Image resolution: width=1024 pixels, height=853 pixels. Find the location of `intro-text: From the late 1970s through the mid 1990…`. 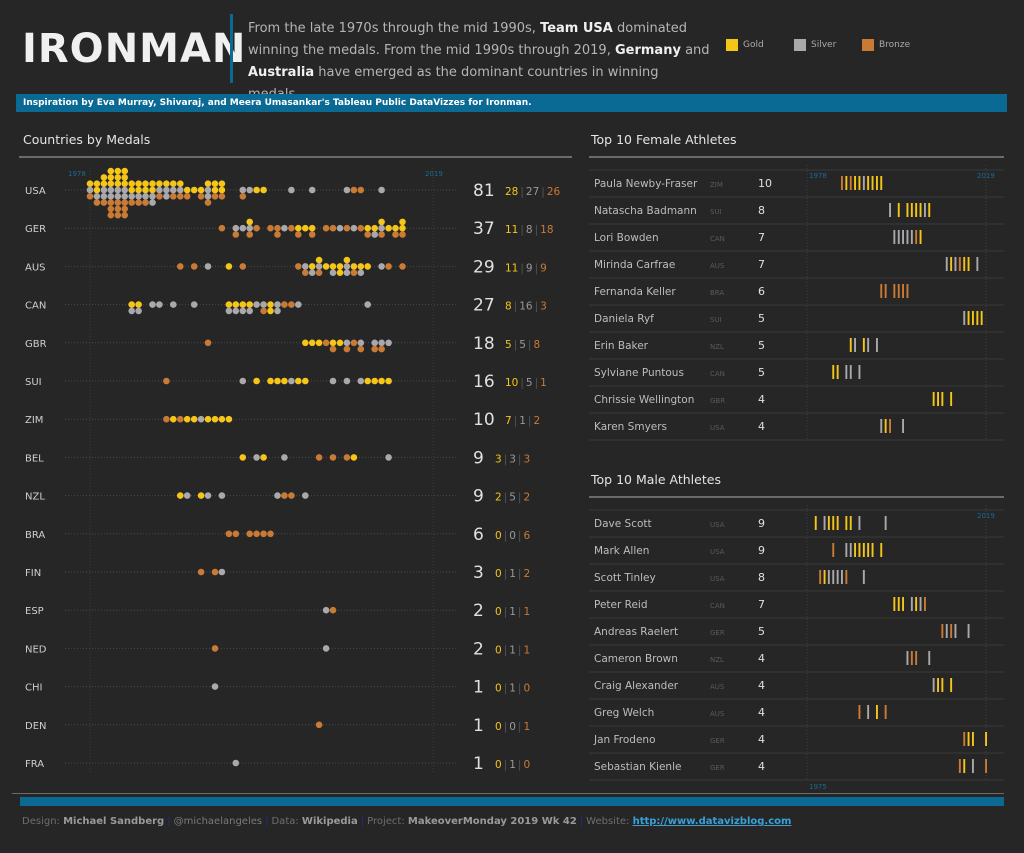

intro-text: From the late 1970s through the mid 1990… is located at coordinates (479, 61).